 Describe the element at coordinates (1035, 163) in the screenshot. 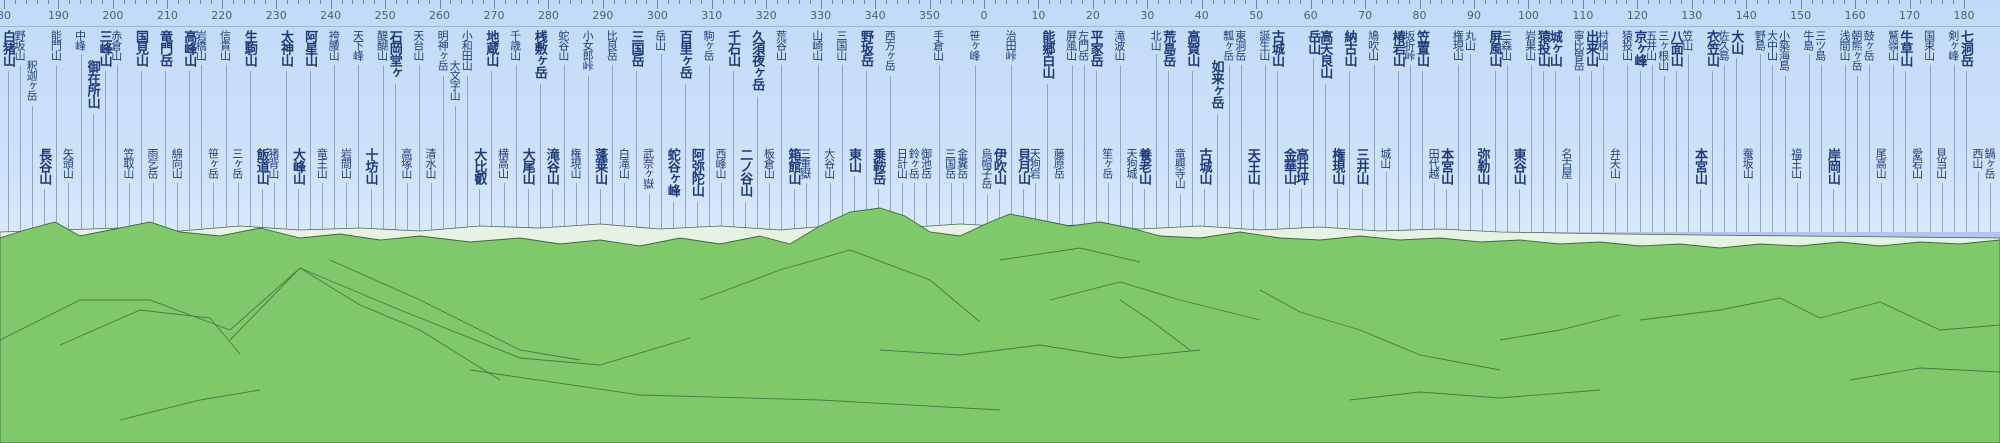

I see `peak-label: 天狗岩` at that location.